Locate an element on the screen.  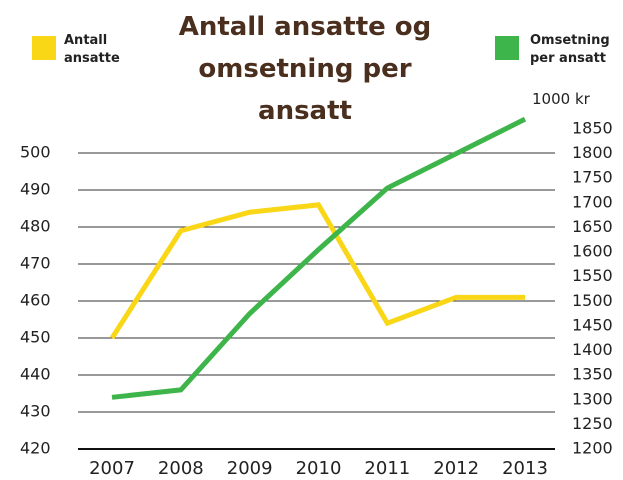
y-tick-label: 480 is located at coordinates (35, 226).